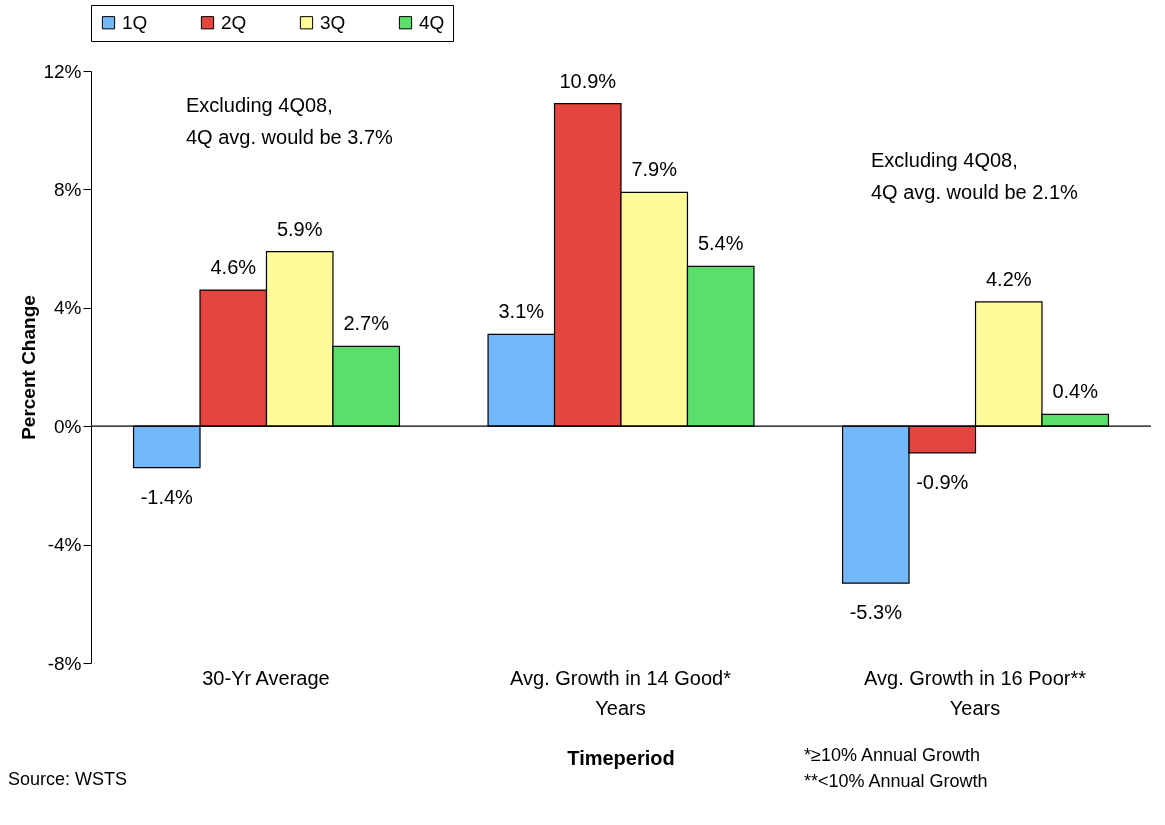  I want to click on legend-label: 1Q, so click(135, 22).